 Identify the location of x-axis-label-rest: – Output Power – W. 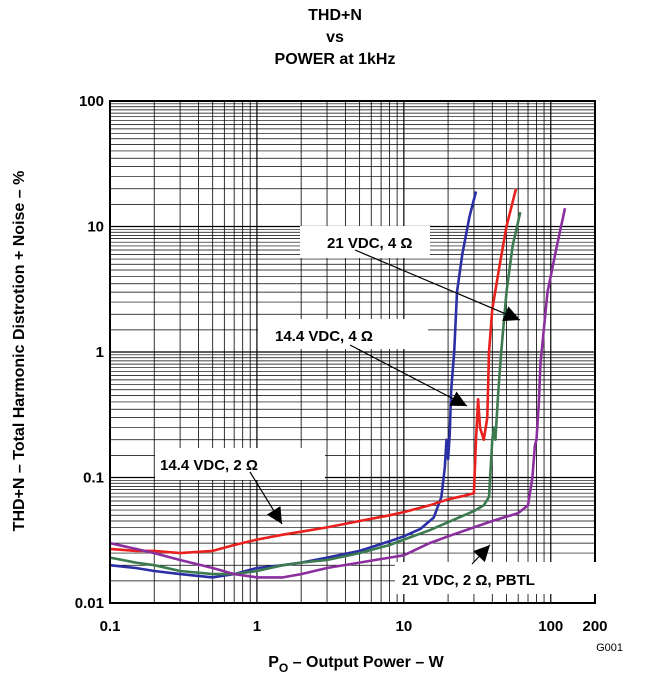
(366, 662).